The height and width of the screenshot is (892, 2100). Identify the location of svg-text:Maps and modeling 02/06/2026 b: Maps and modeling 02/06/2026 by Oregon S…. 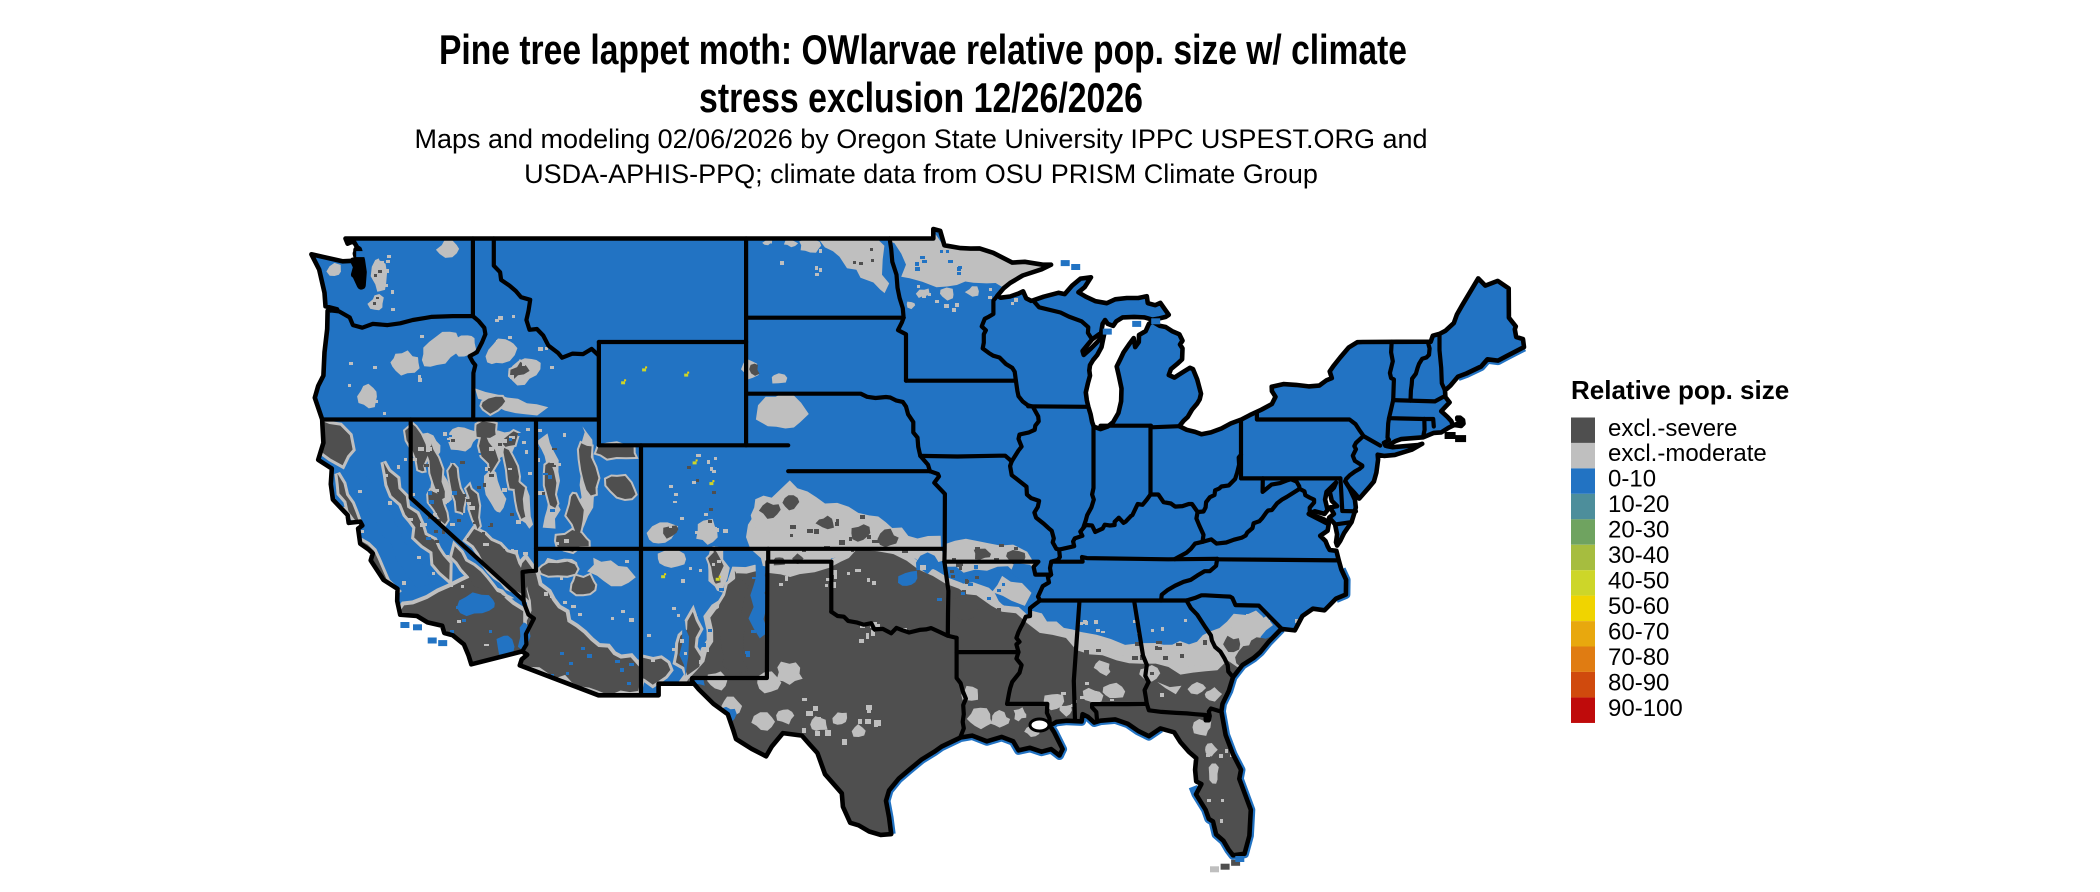
(920, 139).